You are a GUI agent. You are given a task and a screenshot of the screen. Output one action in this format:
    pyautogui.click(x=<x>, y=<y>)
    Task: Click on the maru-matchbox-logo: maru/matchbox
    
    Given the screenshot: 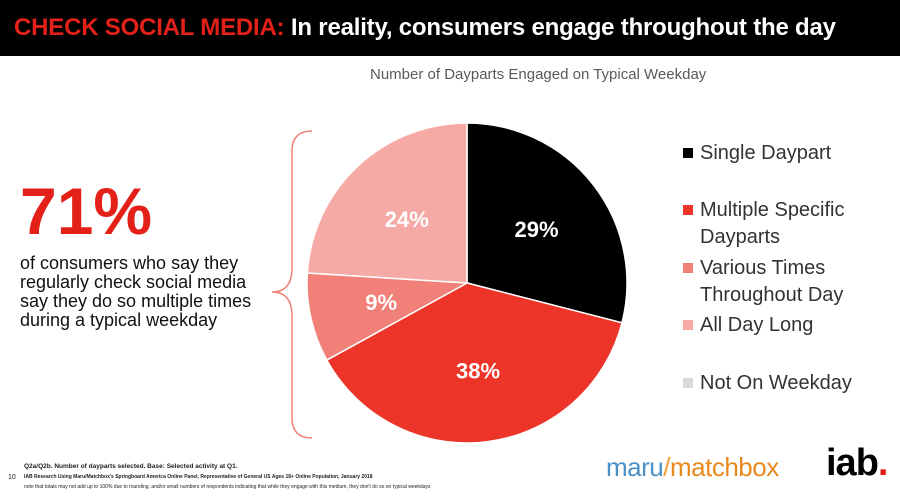 What is the action you would take?
    pyautogui.click(x=692, y=467)
    